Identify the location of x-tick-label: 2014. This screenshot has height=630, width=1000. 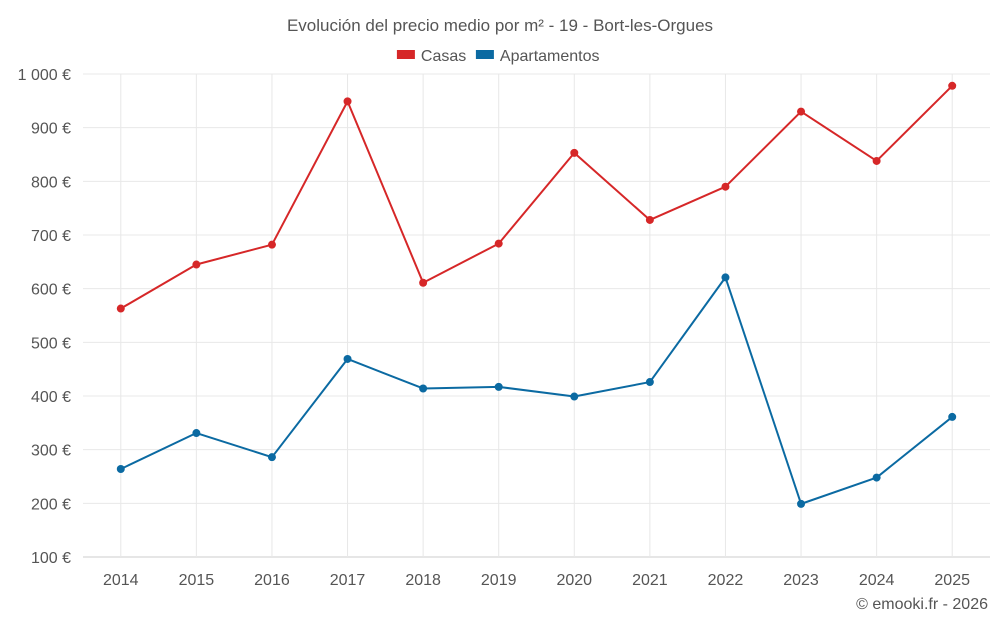
(121, 580).